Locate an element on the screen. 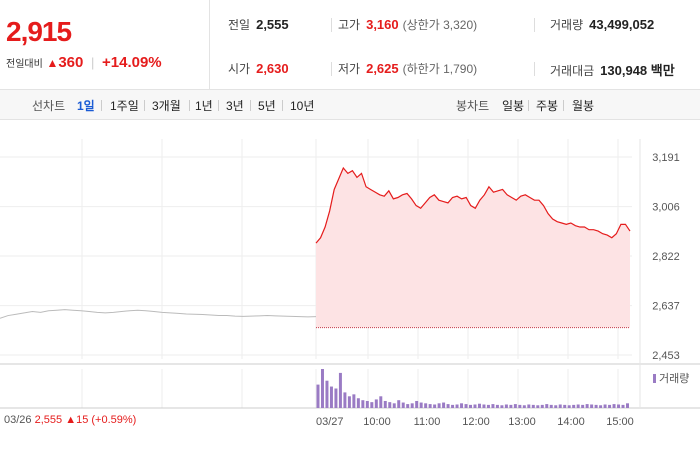 This screenshot has width=700, height=450. tab-10y: 10년 is located at coordinates (302, 106).